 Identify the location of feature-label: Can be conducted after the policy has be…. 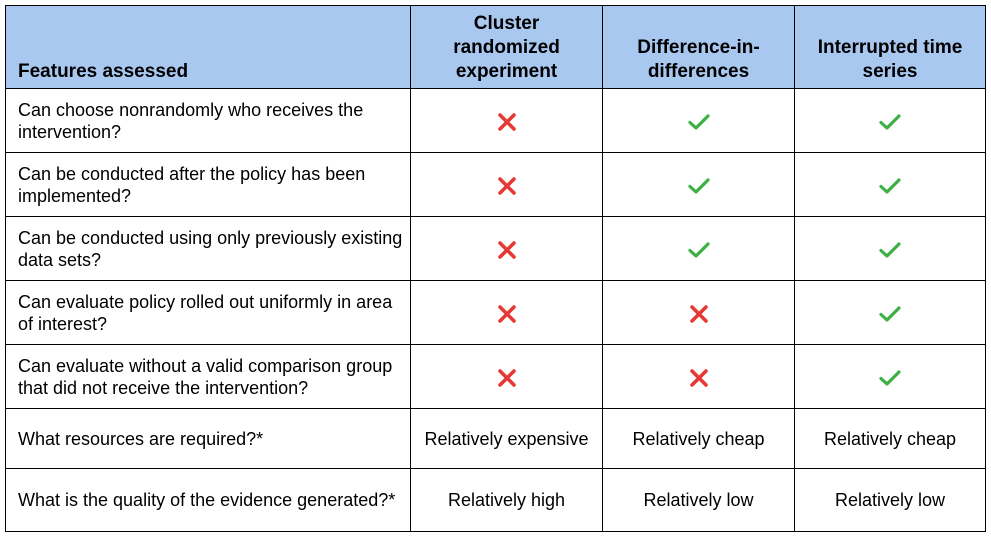
(208, 184).